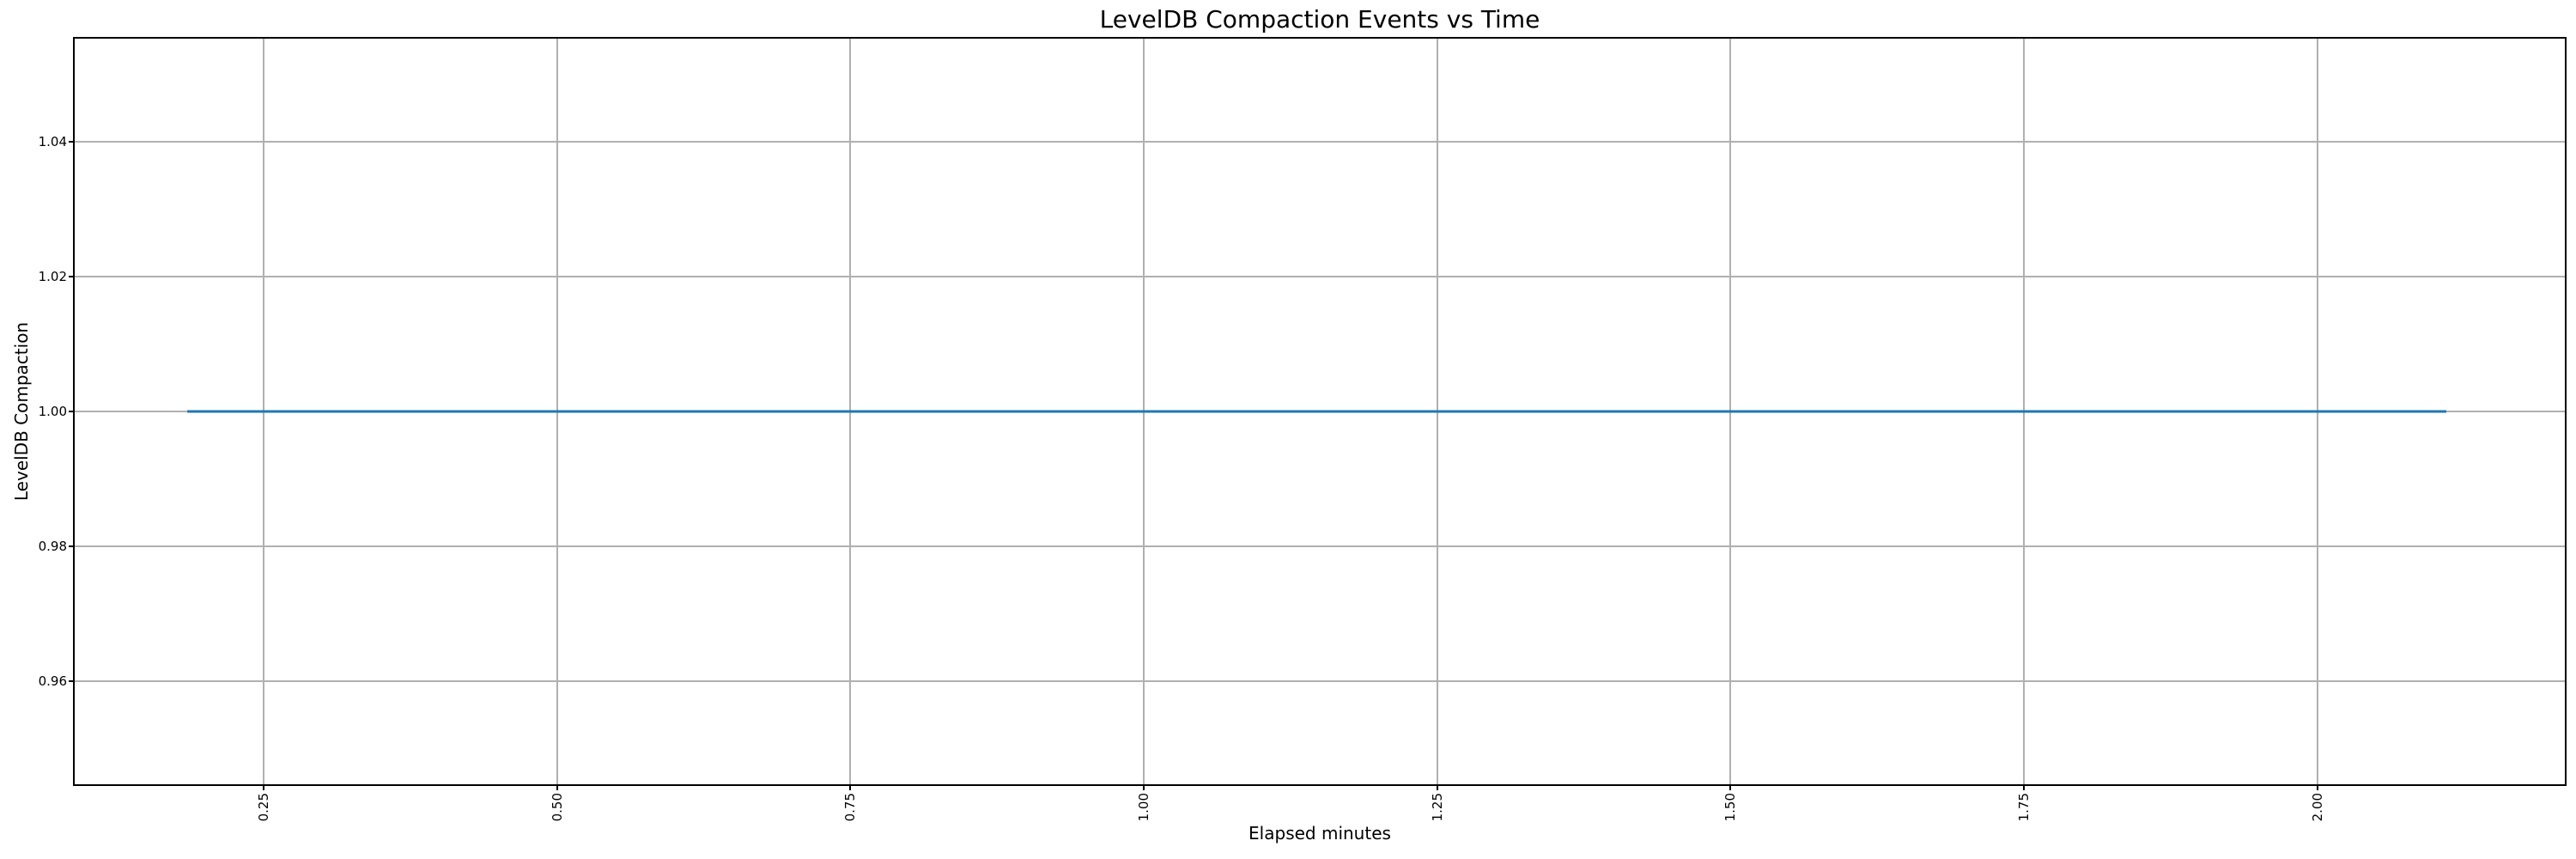  What do you see at coordinates (52, 681) in the screenshot?
I see `y-tick-label: 0.96` at bounding box center [52, 681].